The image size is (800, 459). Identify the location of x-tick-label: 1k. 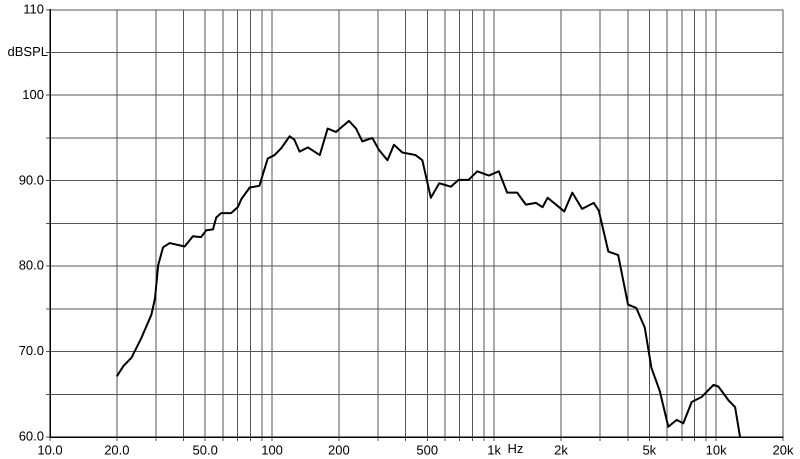
(494, 450).